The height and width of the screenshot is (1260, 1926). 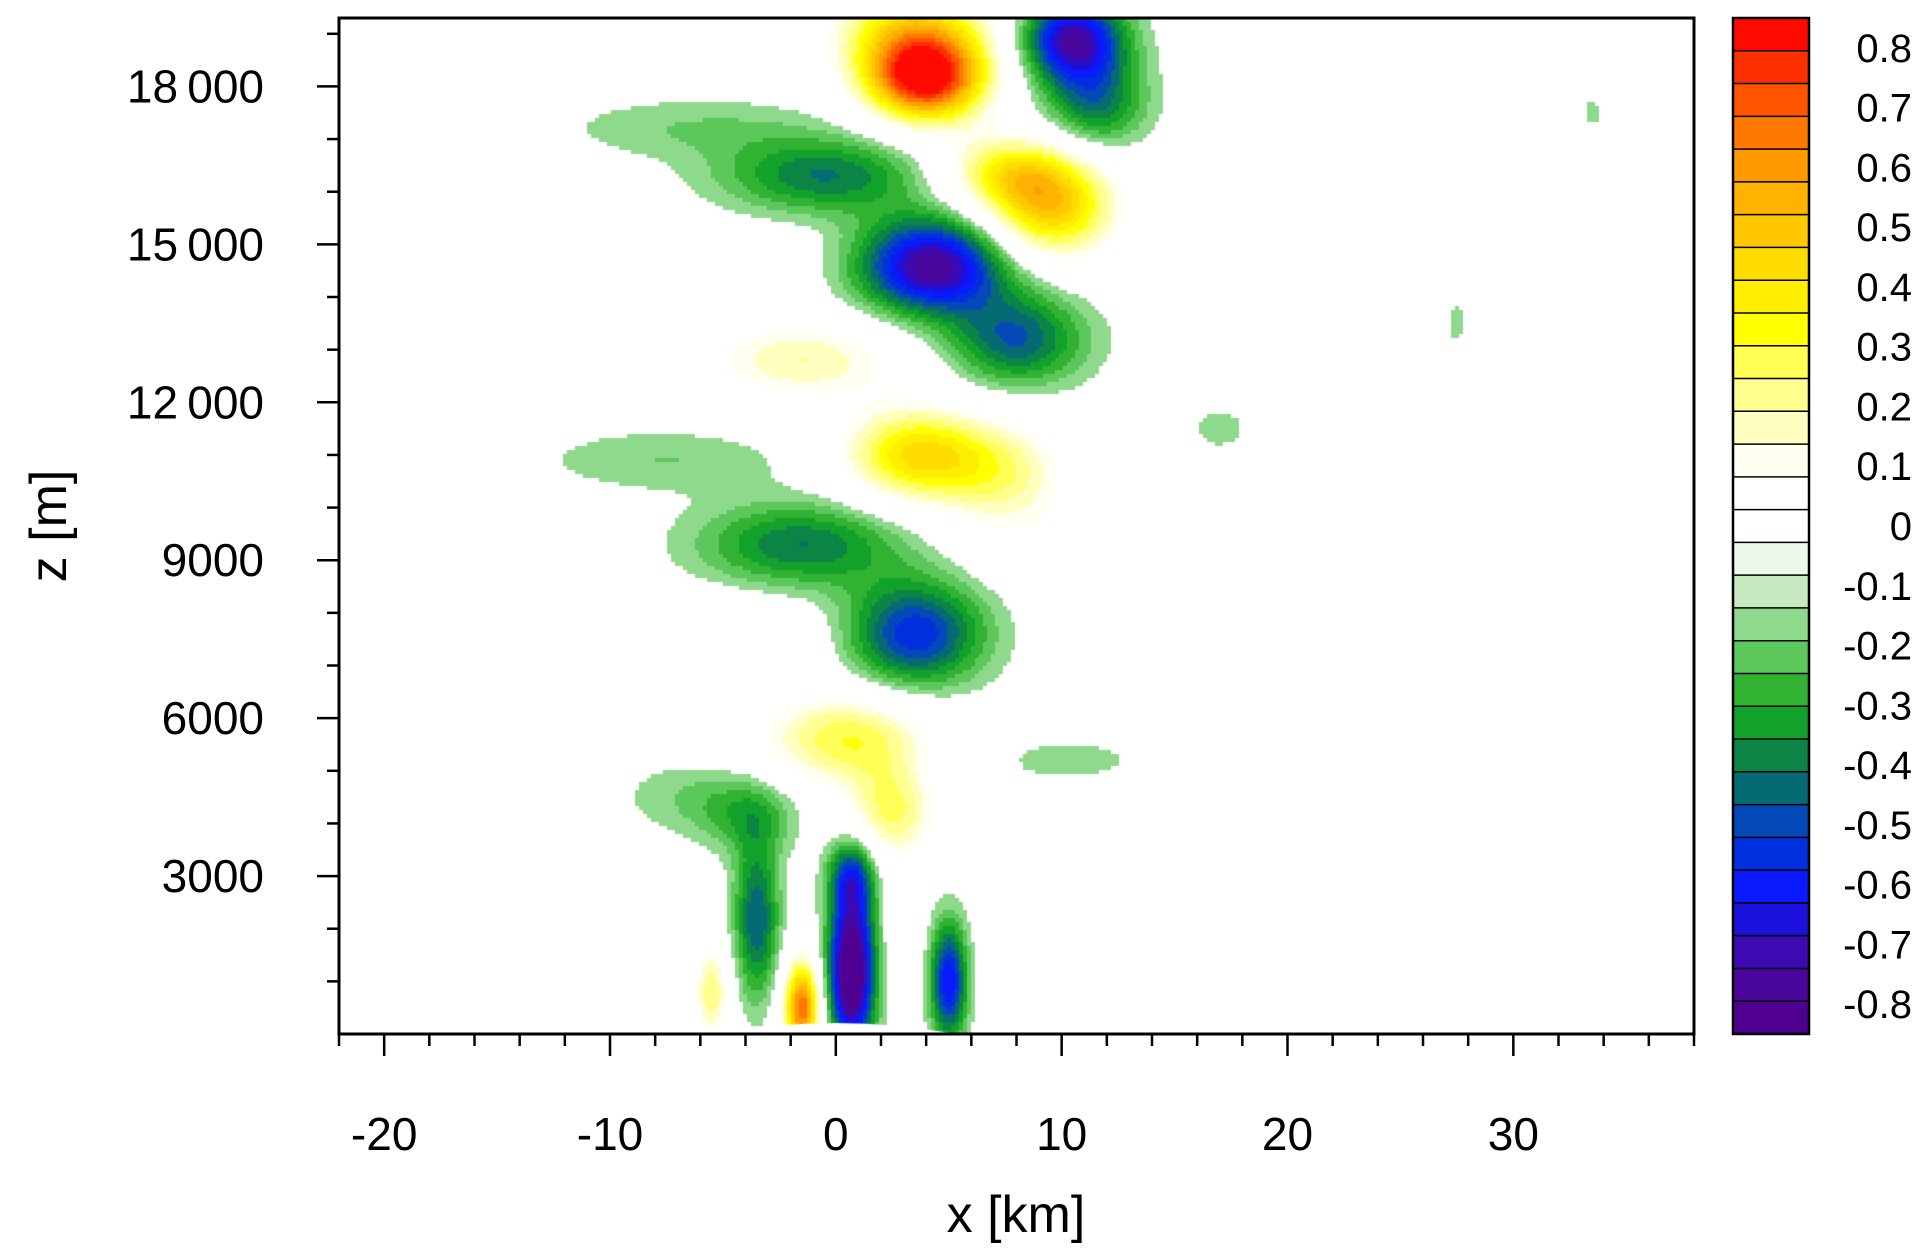 I want to click on colorbar-frame, so click(x=1771, y=526).